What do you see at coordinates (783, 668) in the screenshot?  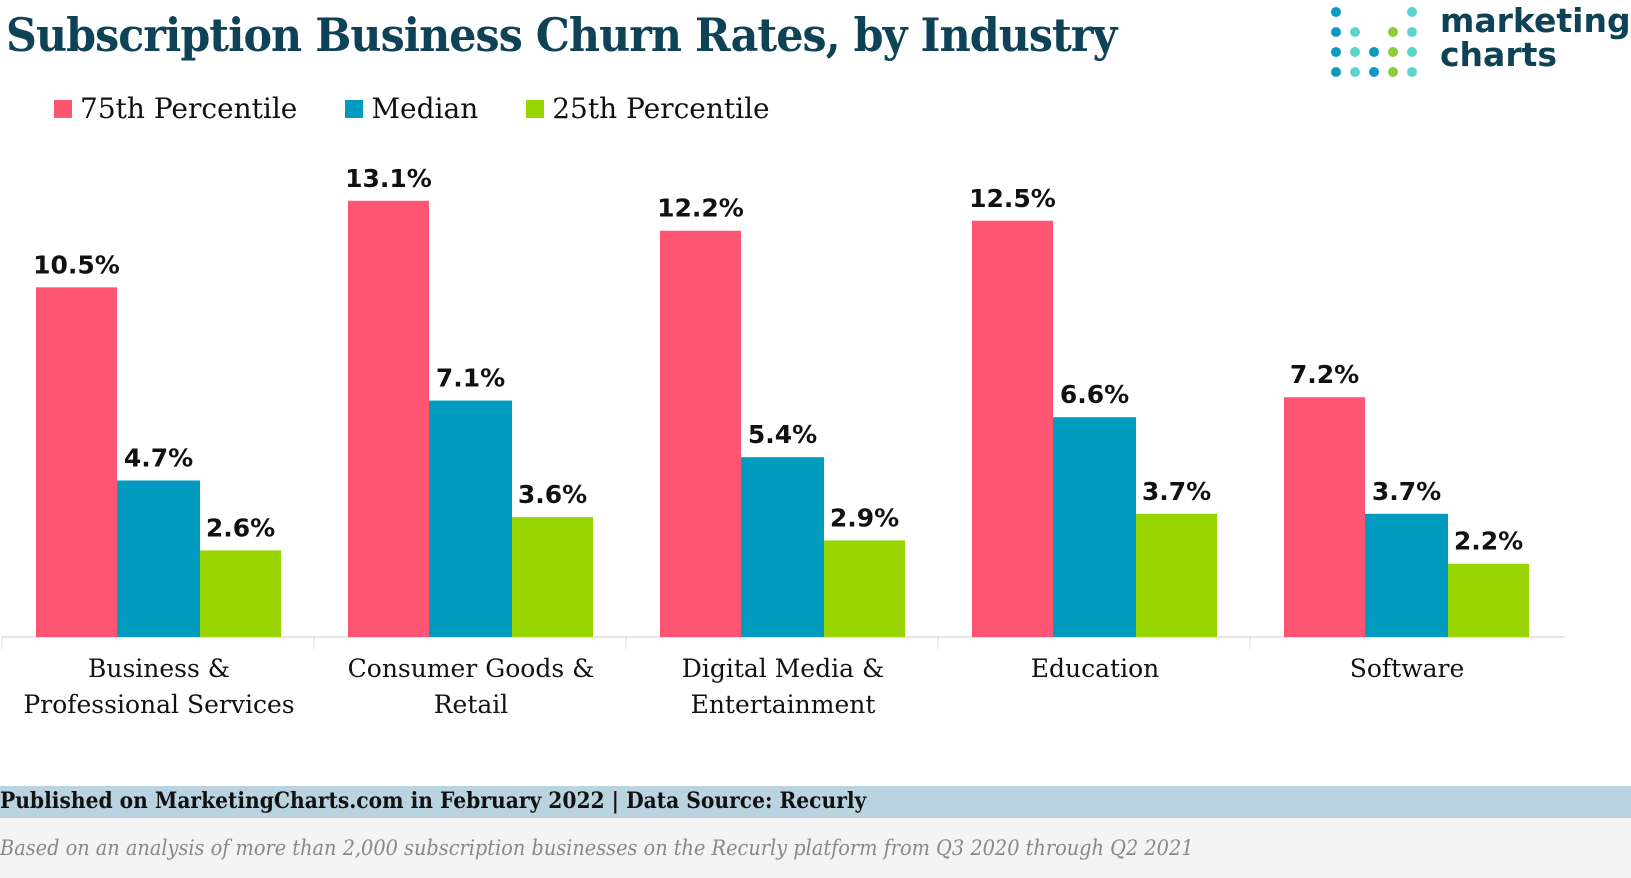 I see `category-label: Digital Media &` at bounding box center [783, 668].